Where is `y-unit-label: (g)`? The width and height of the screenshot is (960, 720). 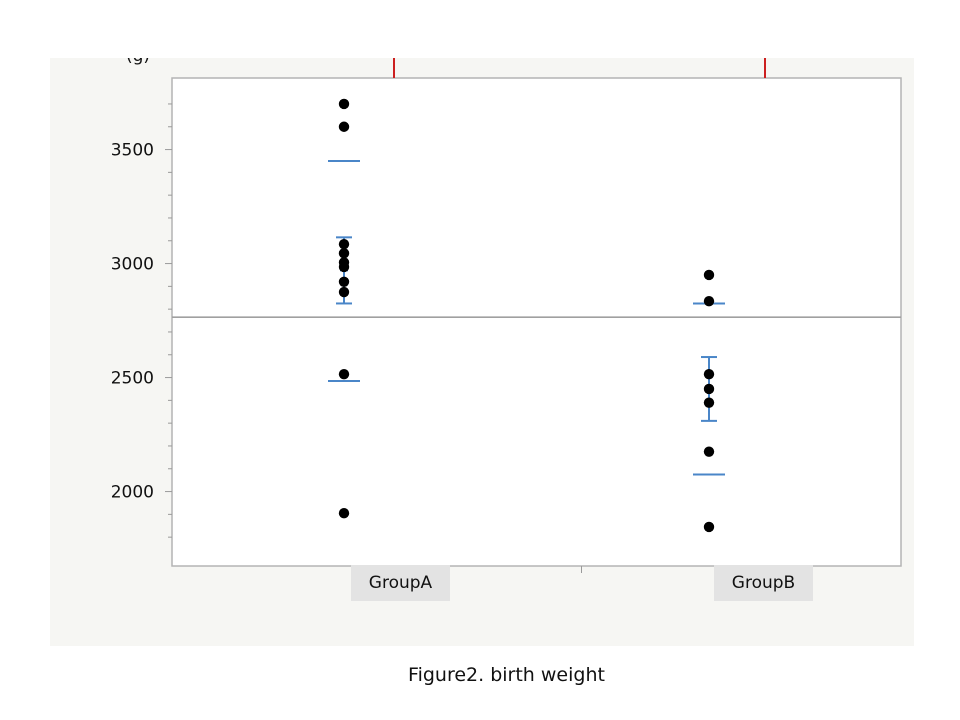 y-unit-label: (g) is located at coordinates (138, 62).